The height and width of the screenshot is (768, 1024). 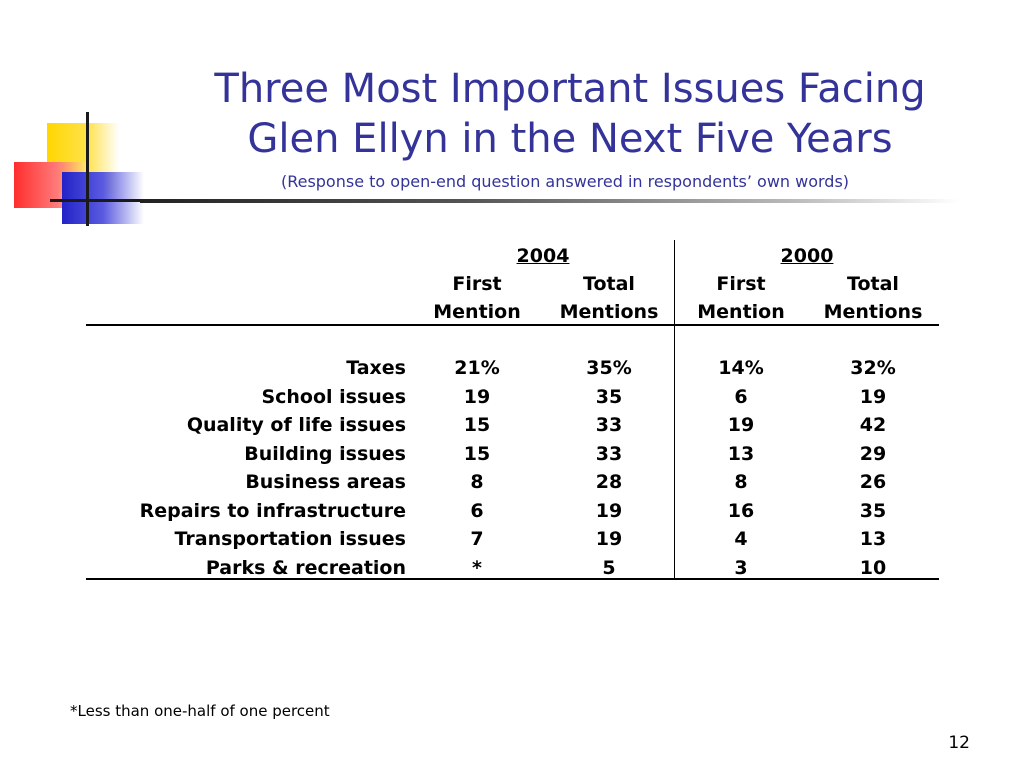 I want to click on table-cell: 21%, so click(x=477, y=368).